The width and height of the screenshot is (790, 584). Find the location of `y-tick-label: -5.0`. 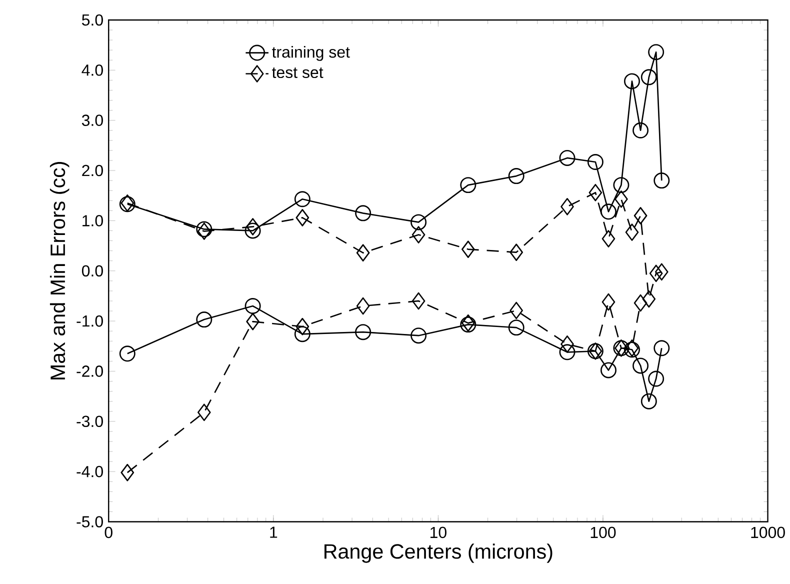

y-tick-label: -5.0 is located at coordinates (89, 522).